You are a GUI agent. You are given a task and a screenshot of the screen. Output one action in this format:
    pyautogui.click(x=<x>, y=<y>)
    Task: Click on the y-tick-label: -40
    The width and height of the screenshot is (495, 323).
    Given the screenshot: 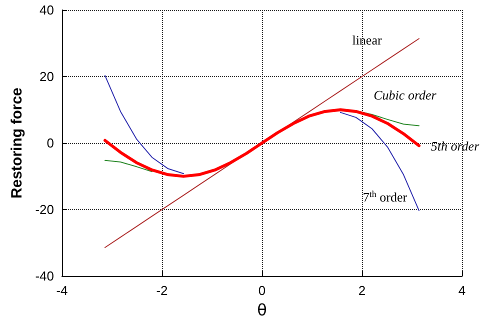 What is the action you would take?
    pyautogui.click(x=44, y=276)
    